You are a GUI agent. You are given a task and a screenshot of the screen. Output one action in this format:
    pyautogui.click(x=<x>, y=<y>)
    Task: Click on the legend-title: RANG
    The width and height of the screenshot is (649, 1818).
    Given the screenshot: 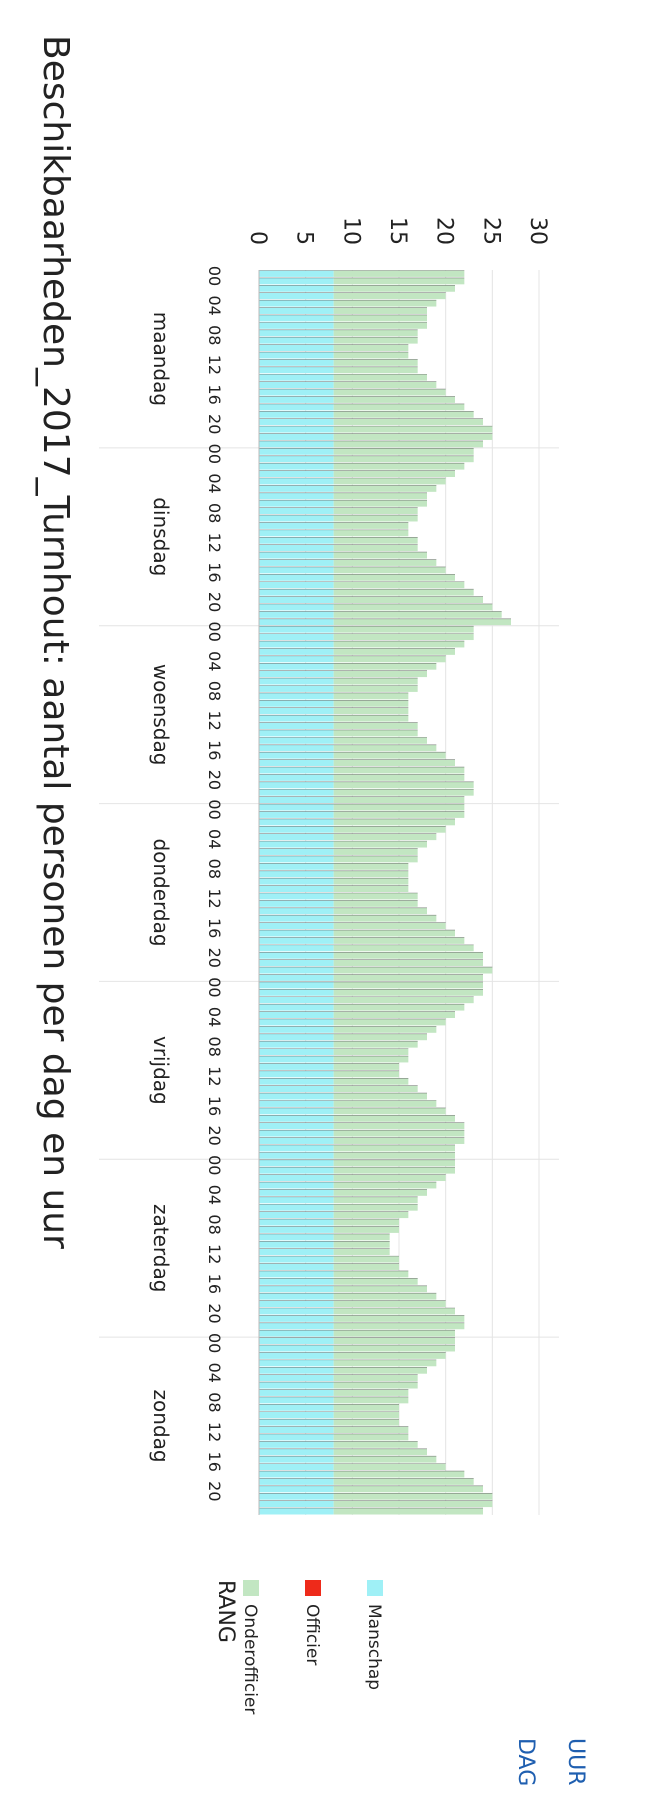 What is the action you would take?
    pyautogui.click(x=225, y=1611)
    